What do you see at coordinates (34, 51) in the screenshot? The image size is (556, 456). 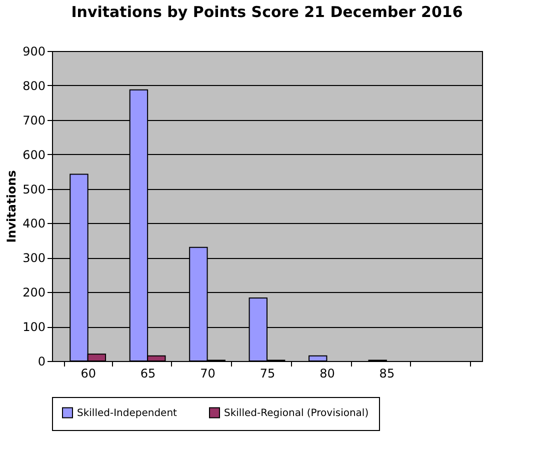 I see `y-tick-label: 900` at bounding box center [34, 51].